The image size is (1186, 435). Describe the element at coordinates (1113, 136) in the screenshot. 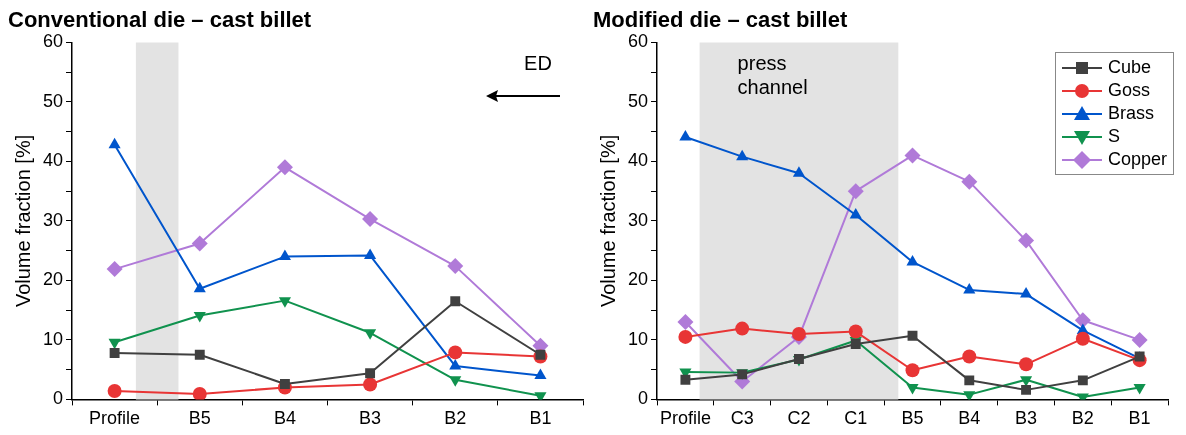

I see `legend-label: S` at that location.